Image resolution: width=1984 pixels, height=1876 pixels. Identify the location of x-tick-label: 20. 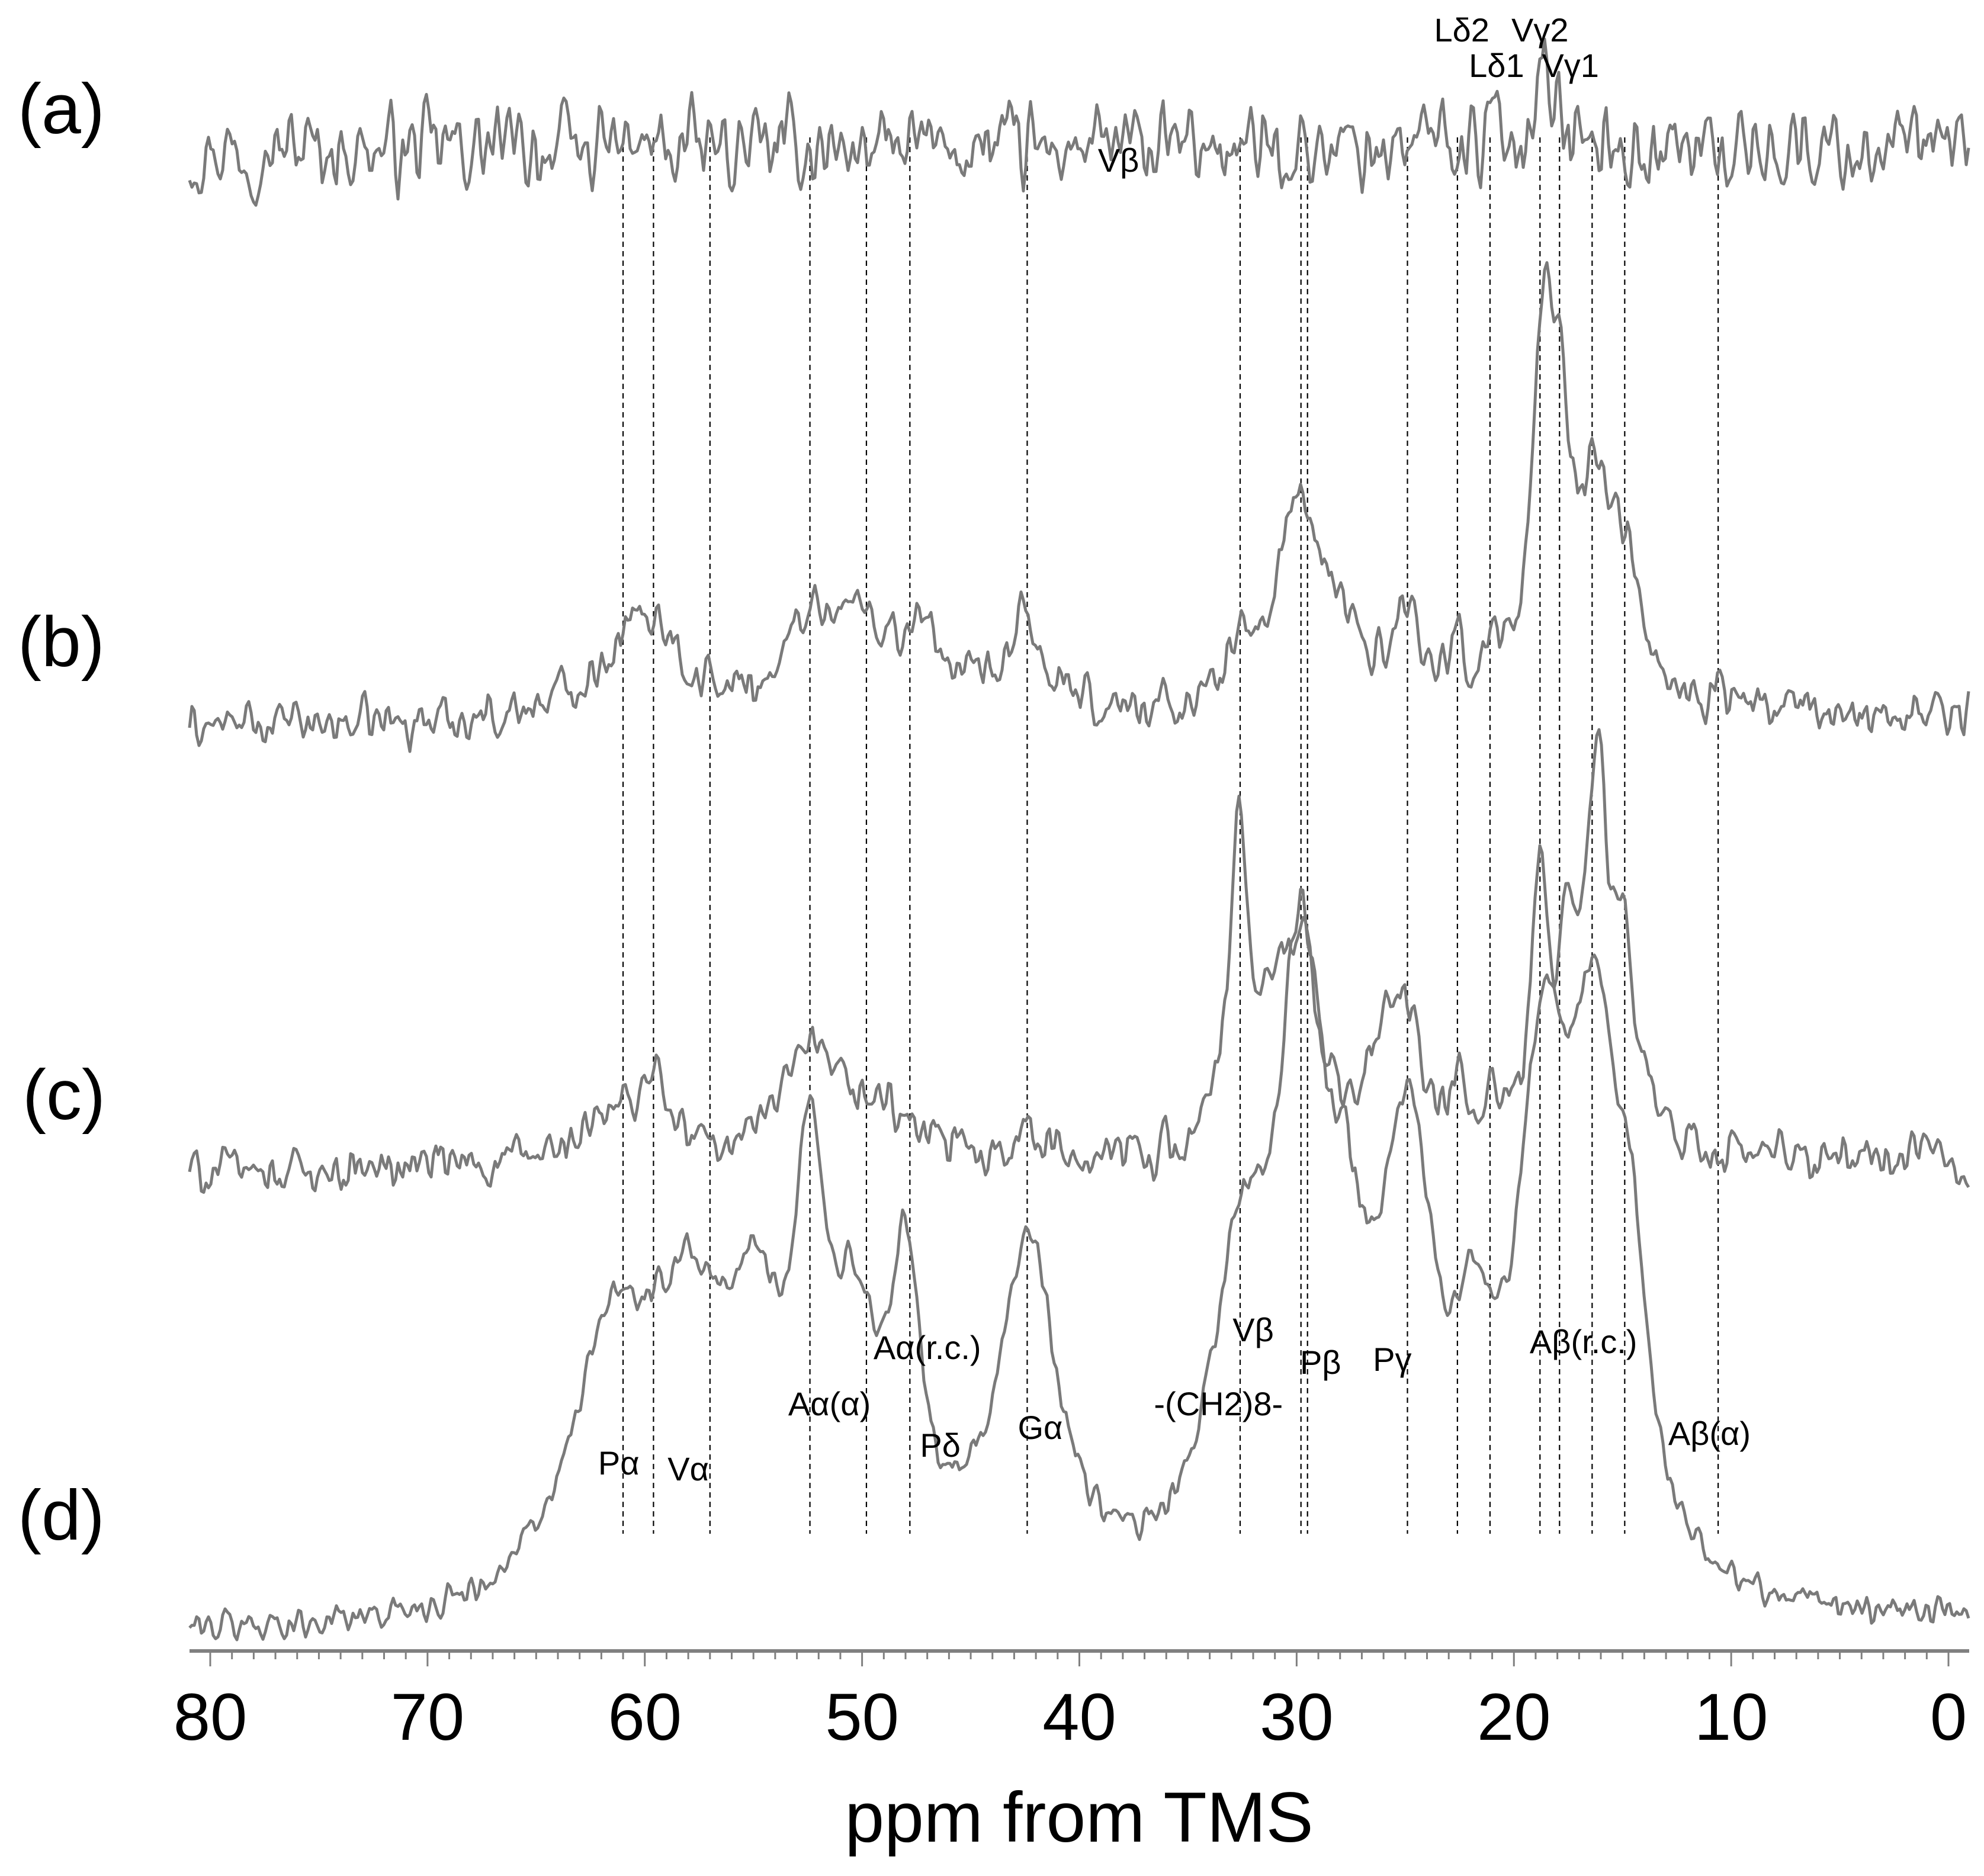
(1514, 1717).